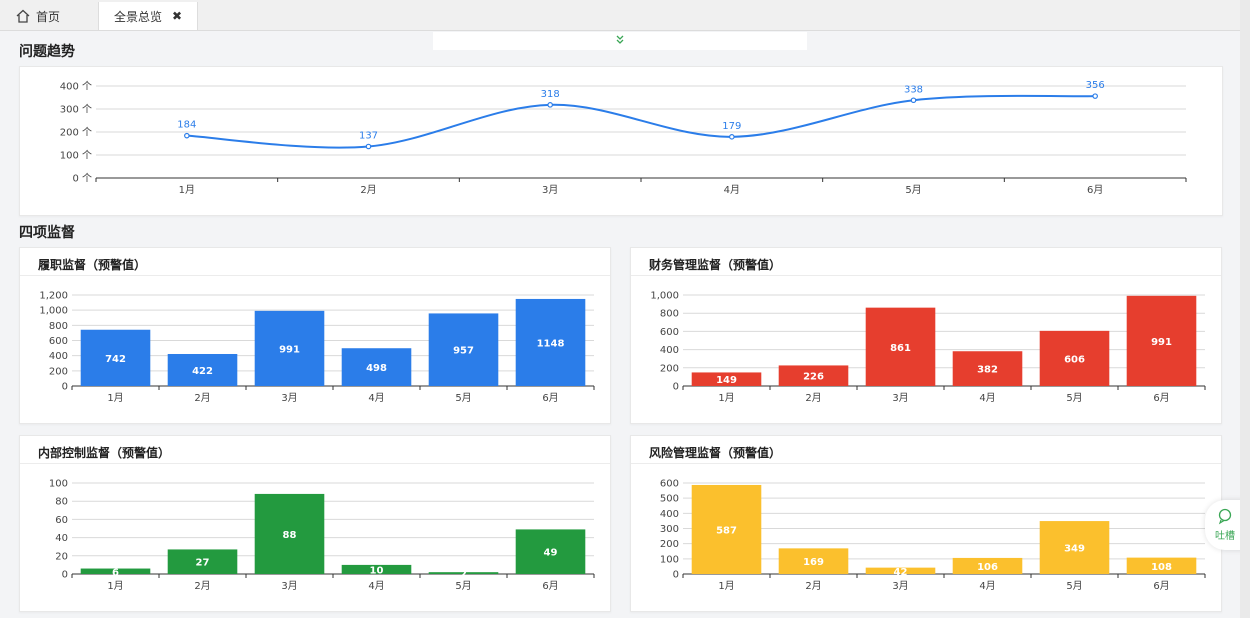 The image size is (1250, 618). What do you see at coordinates (177, 16) in the screenshot?
I see `close-icon: ✖` at bounding box center [177, 16].